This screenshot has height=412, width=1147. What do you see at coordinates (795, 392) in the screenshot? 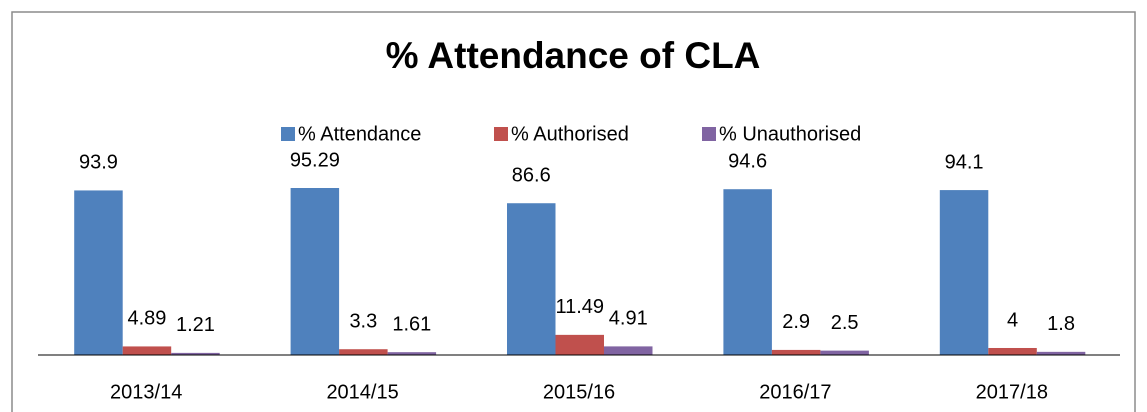
I see `x-tick-label: 2016/17` at bounding box center [795, 392].